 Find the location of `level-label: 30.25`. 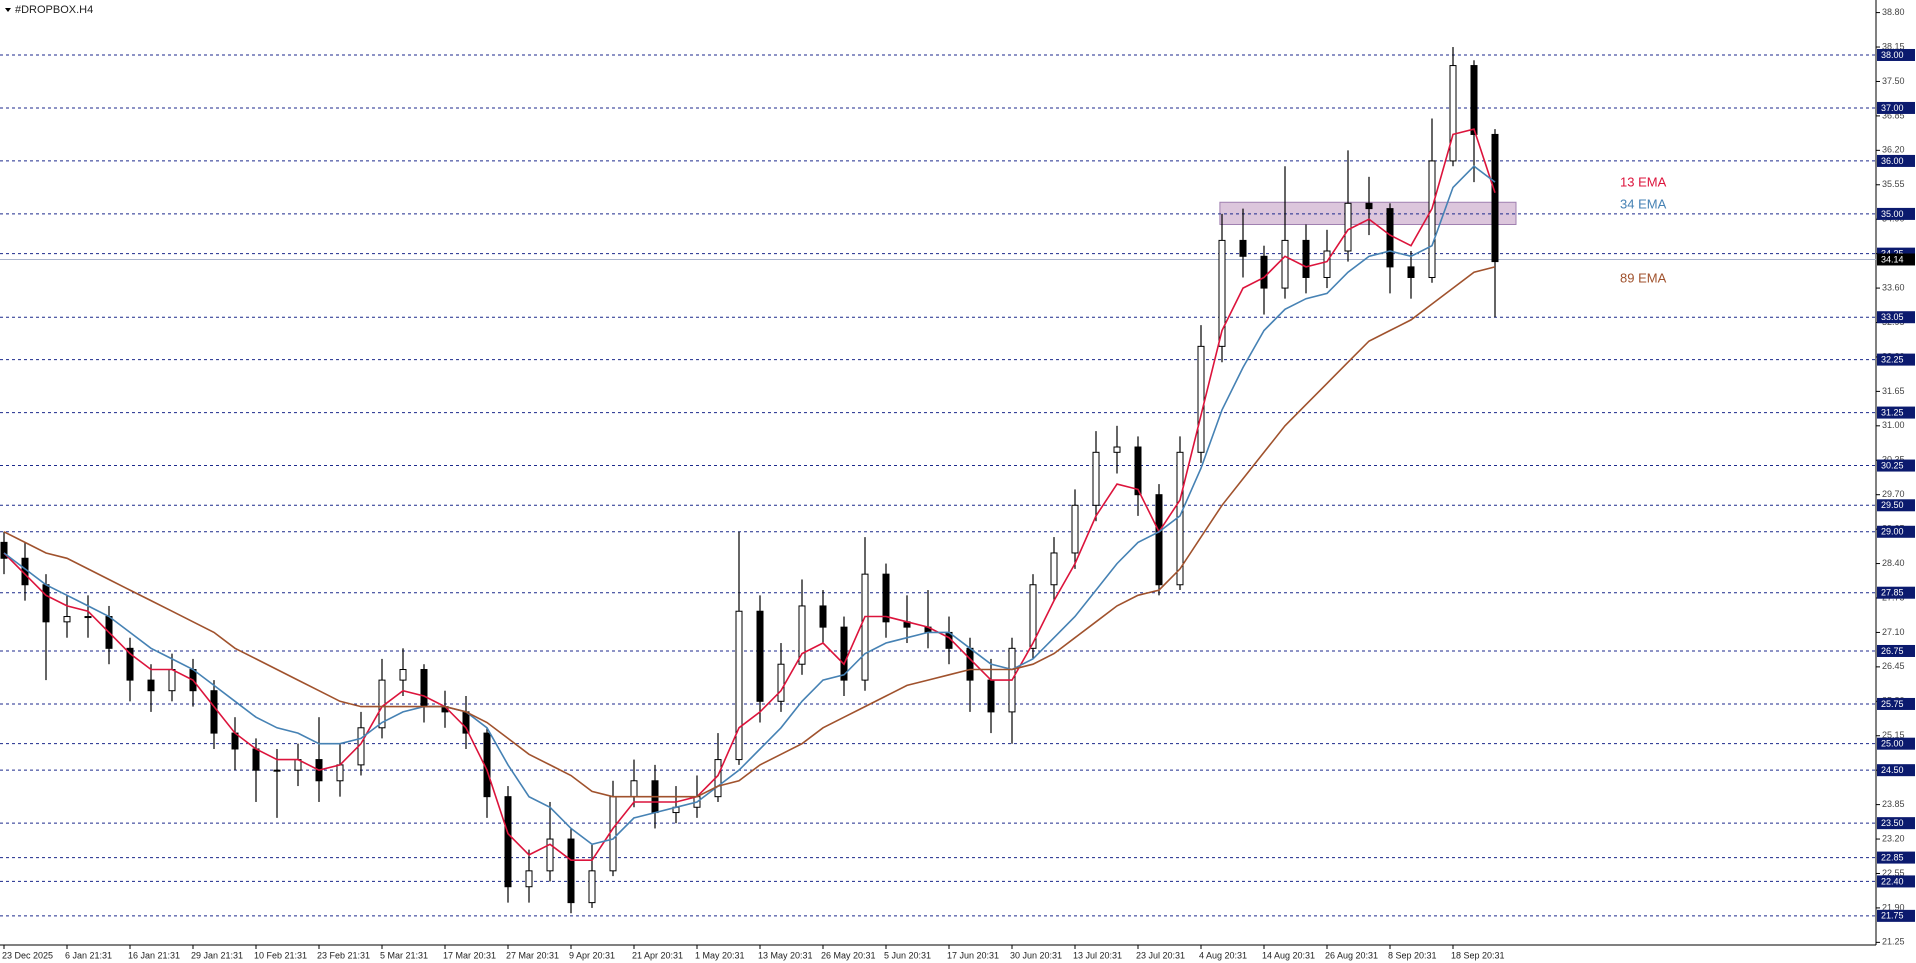

level-label: 30.25 is located at coordinates (1892, 465).